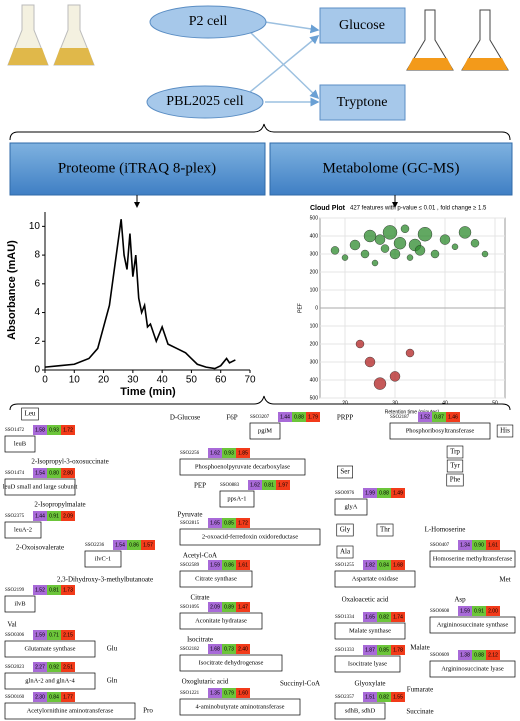 The width and height of the screenshot is (520, 721). What do you see at coordinates (54, 635) in the screenshot?
I see `fold-value: 0.71` at bounding box center [54, 635].